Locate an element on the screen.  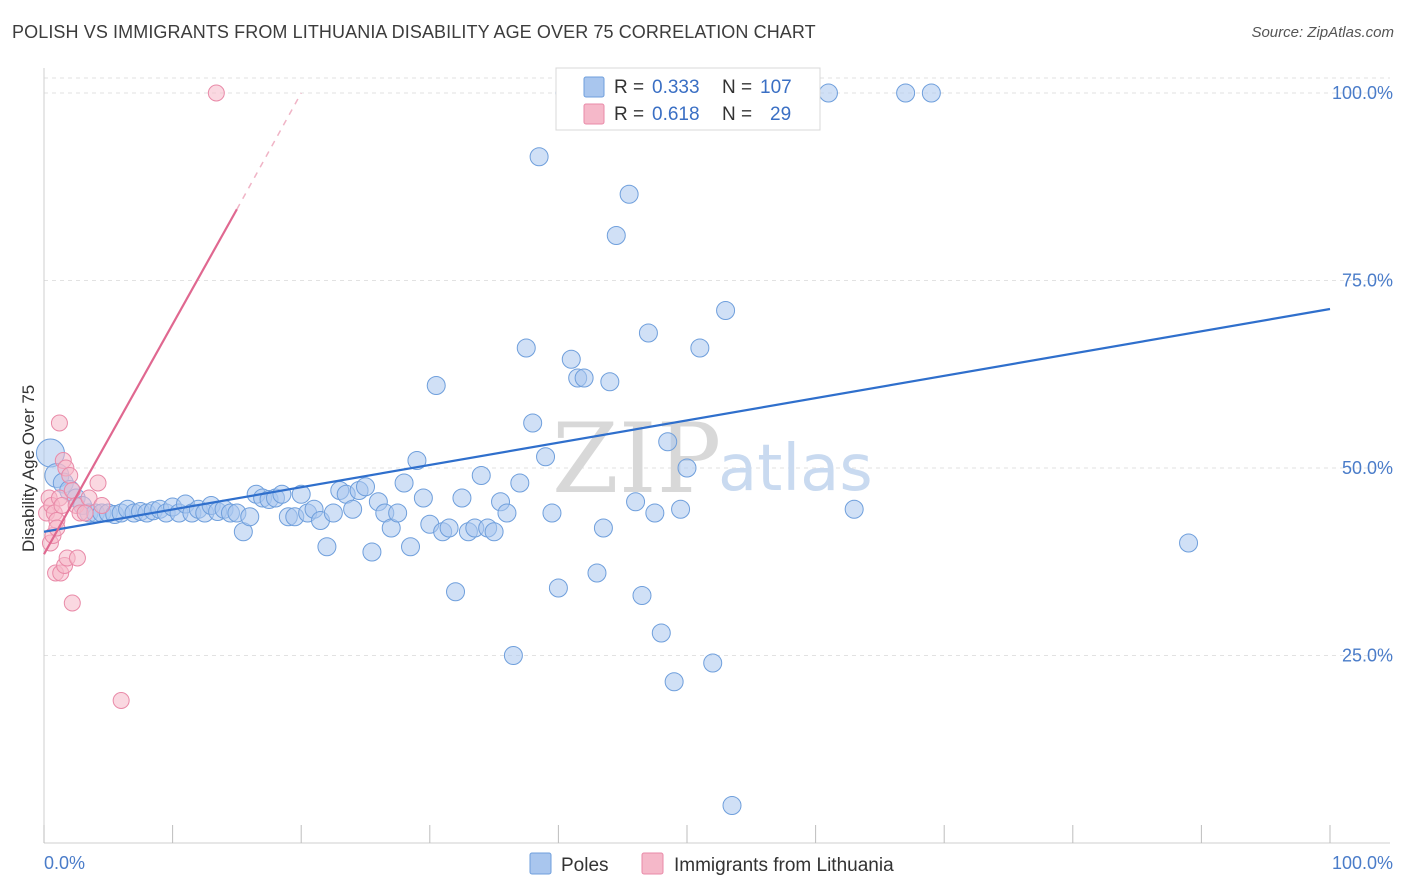
bottom-legend-swatch-poles is located at coordinates (540, 863).